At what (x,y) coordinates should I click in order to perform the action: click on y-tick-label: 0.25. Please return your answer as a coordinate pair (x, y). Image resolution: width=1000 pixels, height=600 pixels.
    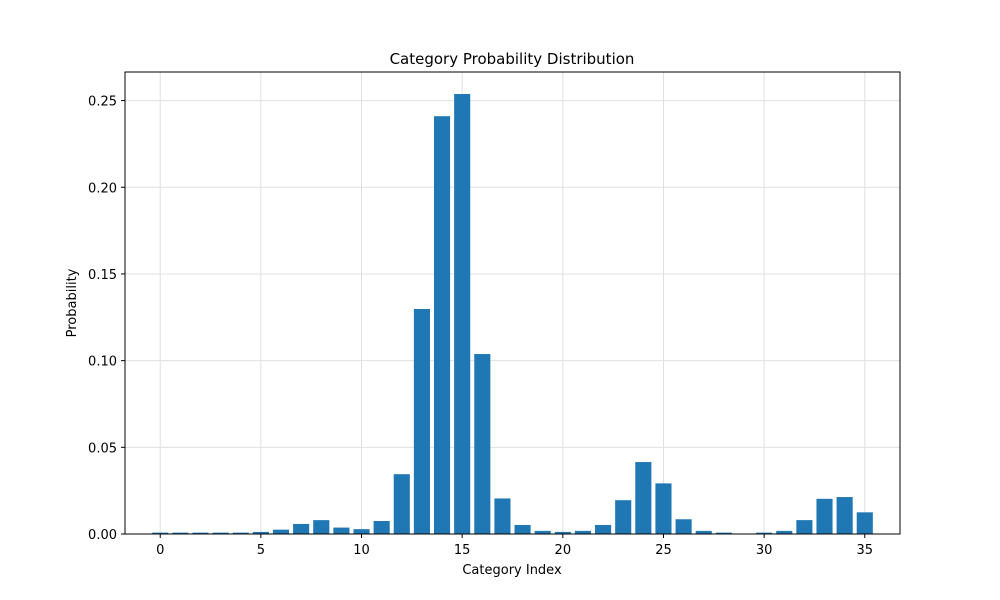
    Looking at the image, I should click on (102, 102).